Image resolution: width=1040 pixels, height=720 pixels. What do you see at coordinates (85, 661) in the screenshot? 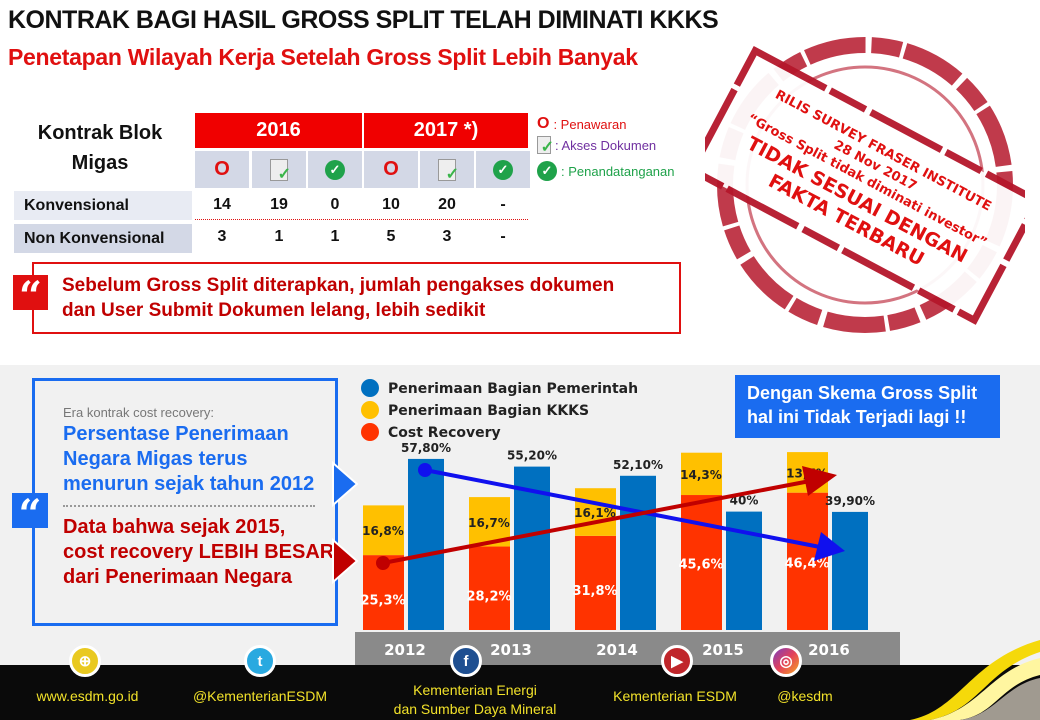
I see `globe-icon: ⊕` at bounding box center [85, 661].